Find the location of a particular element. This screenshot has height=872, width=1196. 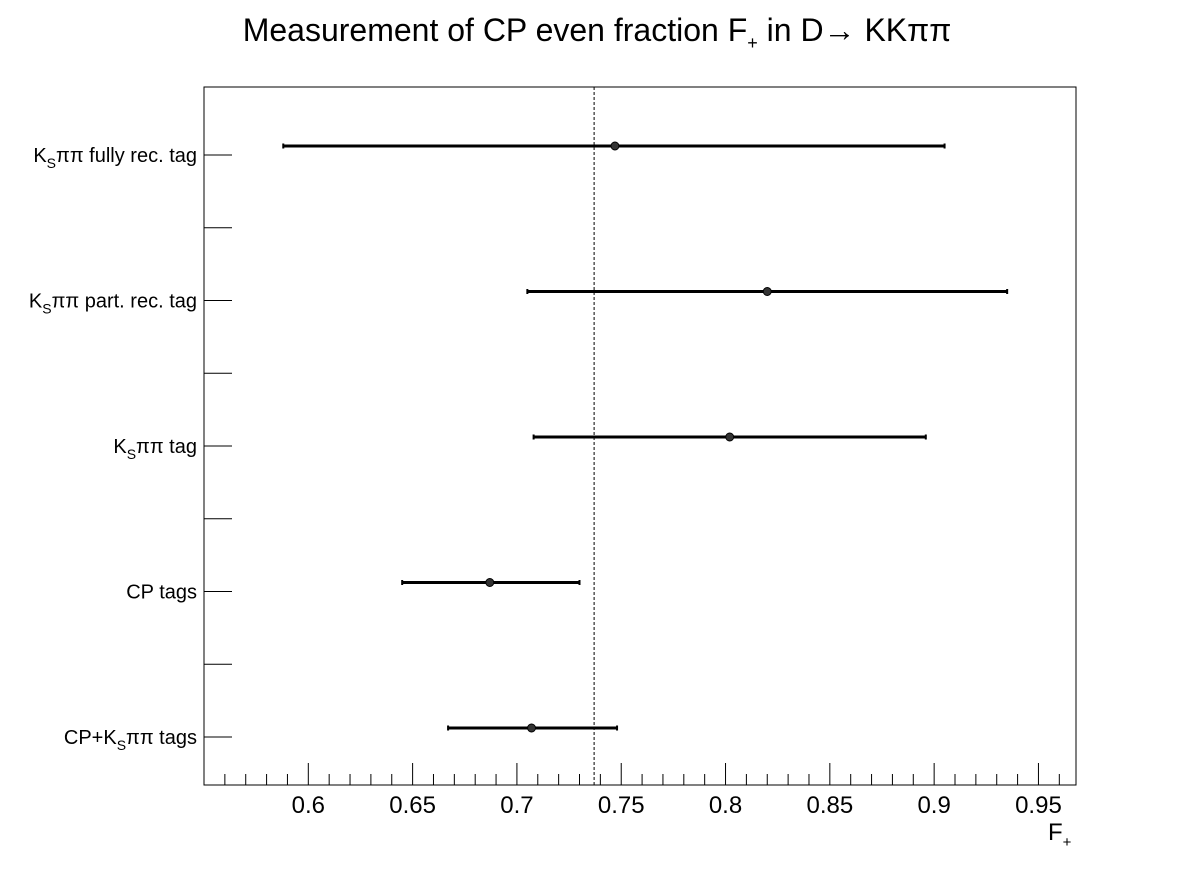

x-tick-label: 0.65 is located at coordinates (412, 805).